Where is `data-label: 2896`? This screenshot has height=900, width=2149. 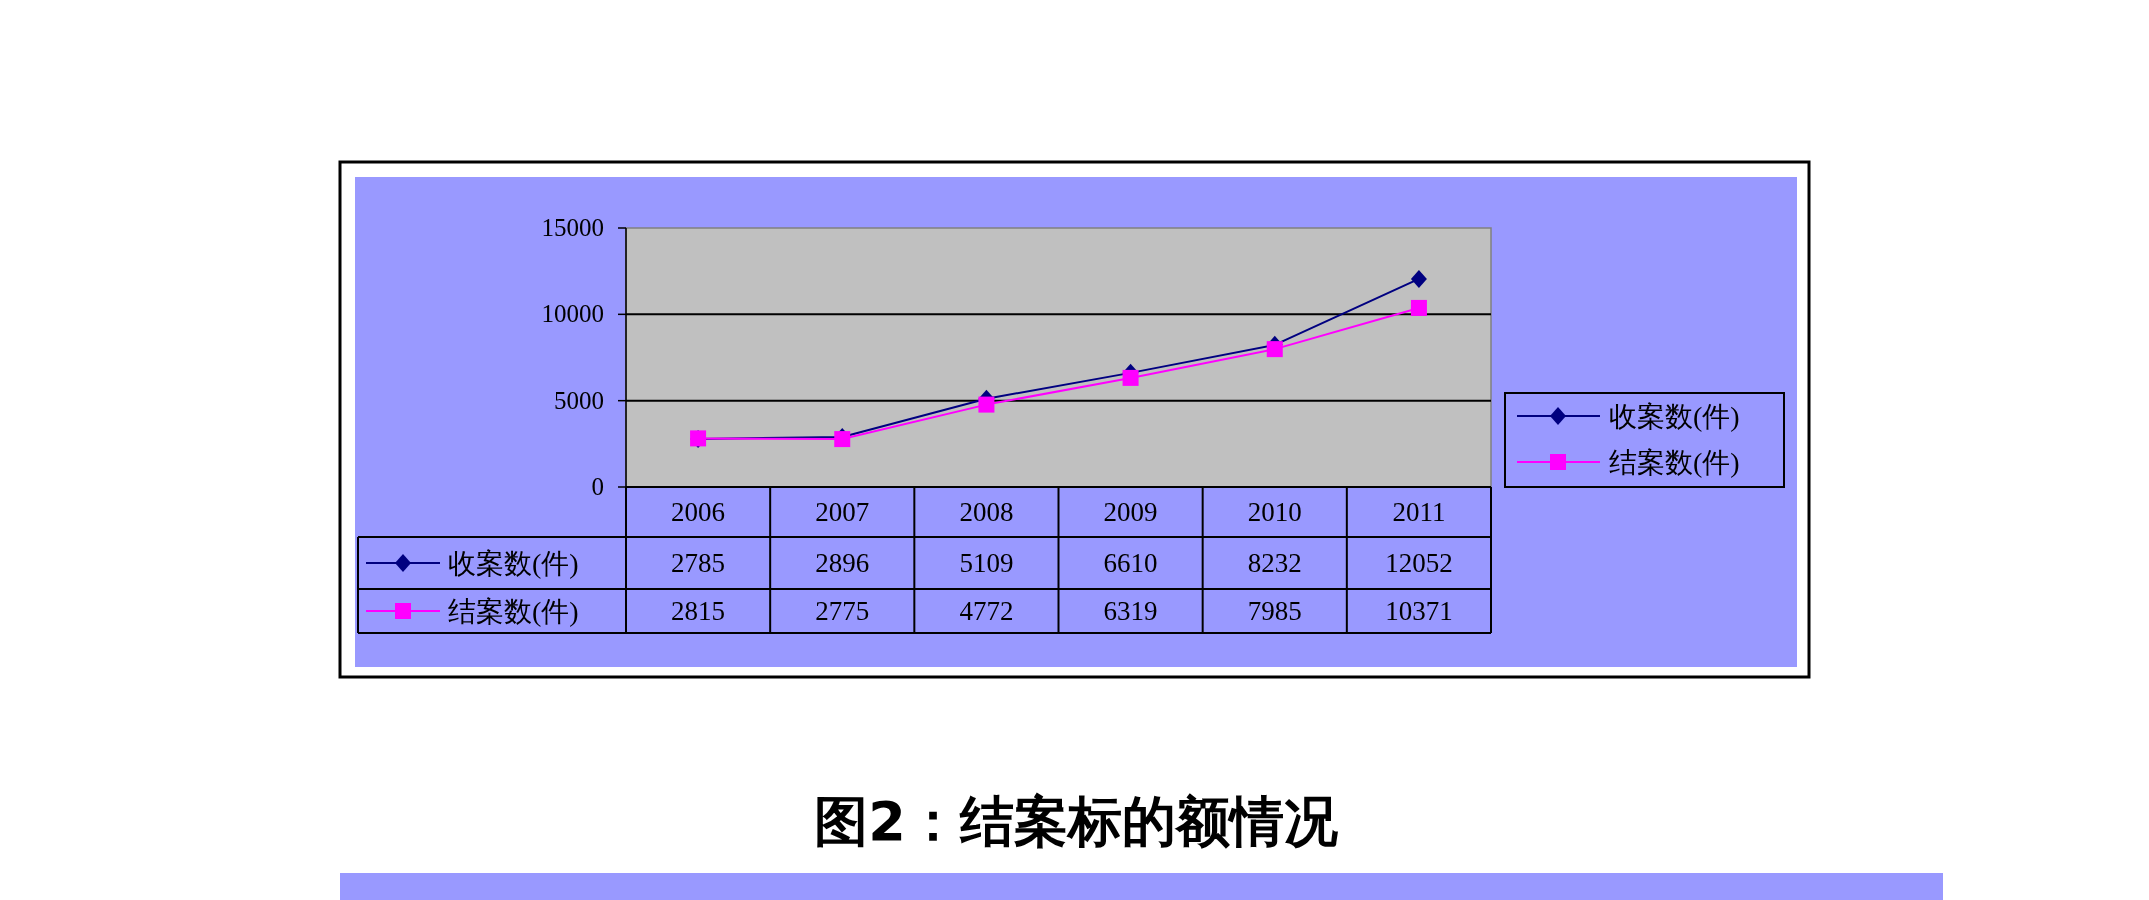 data-label: 2896 is located at coordinates (842, 563).